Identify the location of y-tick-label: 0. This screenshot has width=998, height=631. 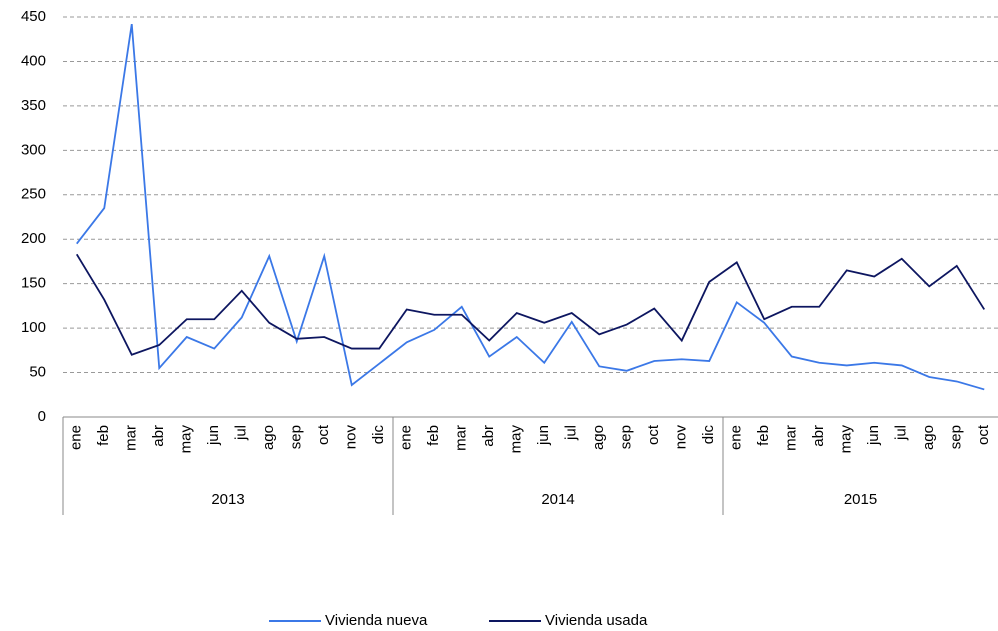
(42, 416).